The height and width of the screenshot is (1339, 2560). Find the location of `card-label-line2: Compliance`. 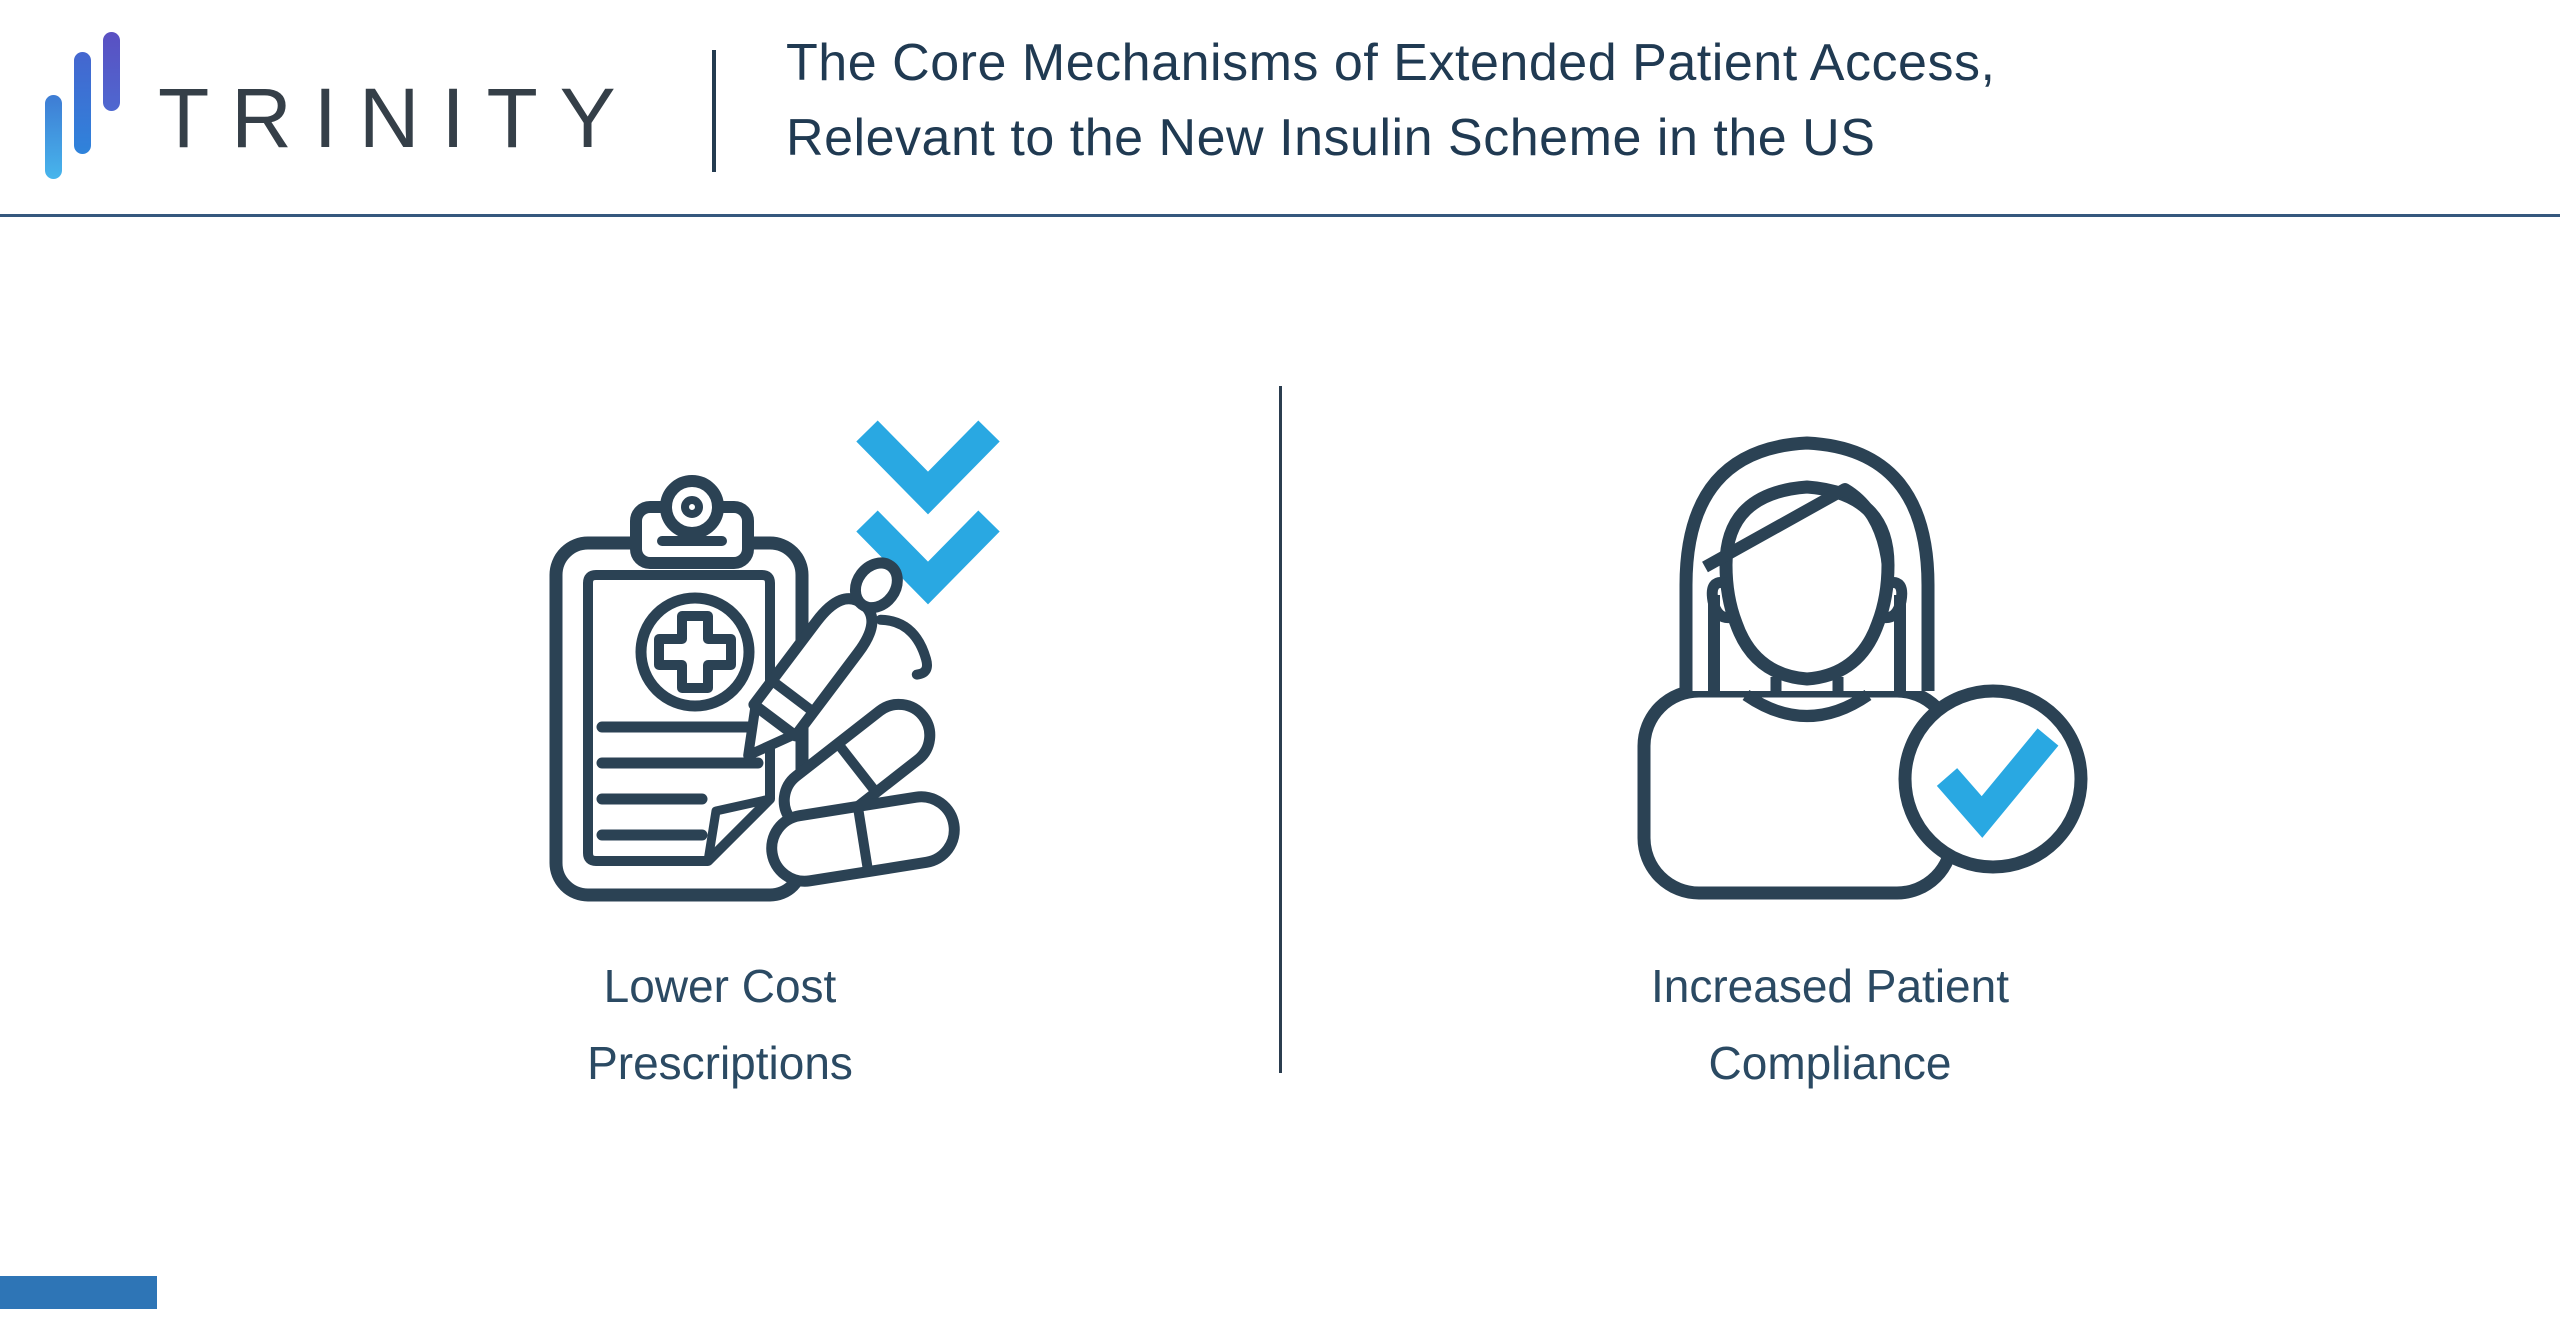

card-label-line2: Compliance is located at coordinates (1830, 1063).